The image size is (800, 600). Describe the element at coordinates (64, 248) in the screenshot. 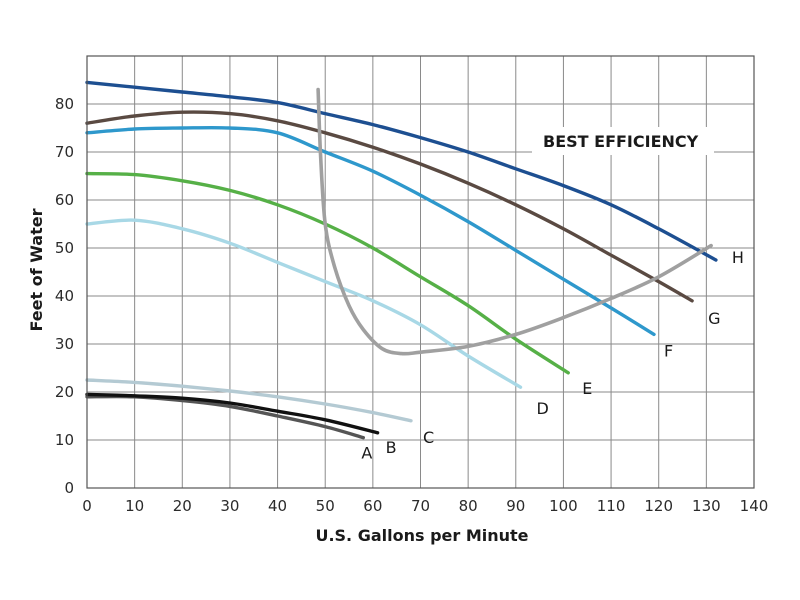

I see `y-tick-label: 50` at that location.